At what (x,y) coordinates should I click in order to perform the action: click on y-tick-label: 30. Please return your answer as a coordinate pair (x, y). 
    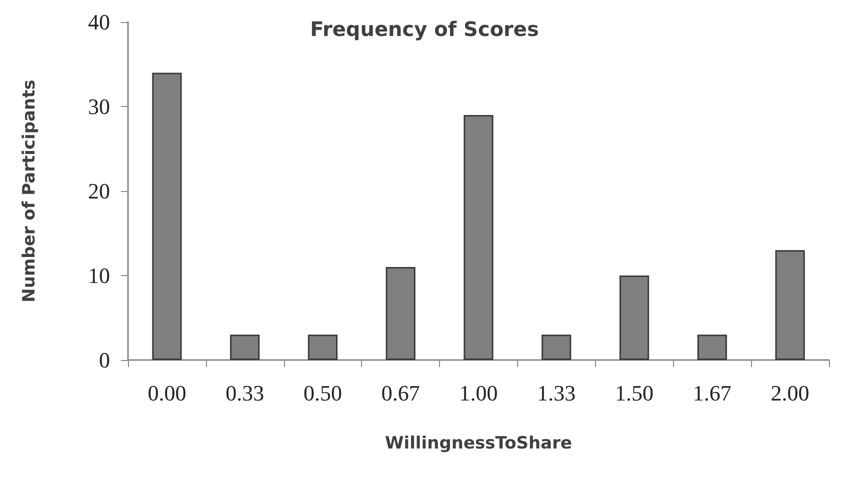
    Looking at the image, I should click on (99, 106).